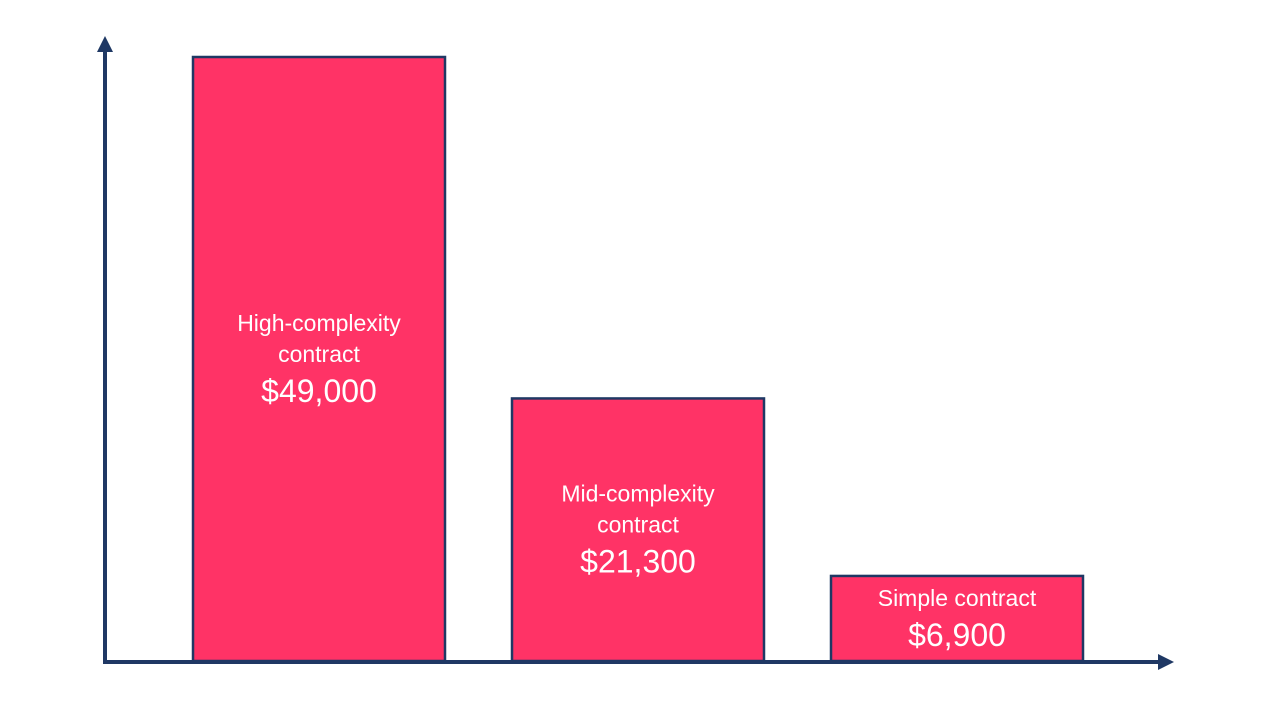 Image resolution: width=1280 pixels, height=720 pixels. I want to click on bar-value-label: $21,300, so click(638, 562).